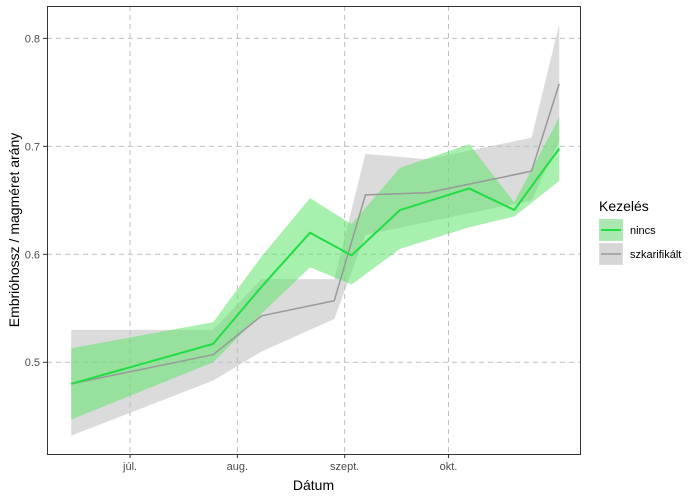  What do you see at coordinates (32, 147) in the screenshot?
I see `y-tick-label: 0.7` at bounding box center [32, 147].